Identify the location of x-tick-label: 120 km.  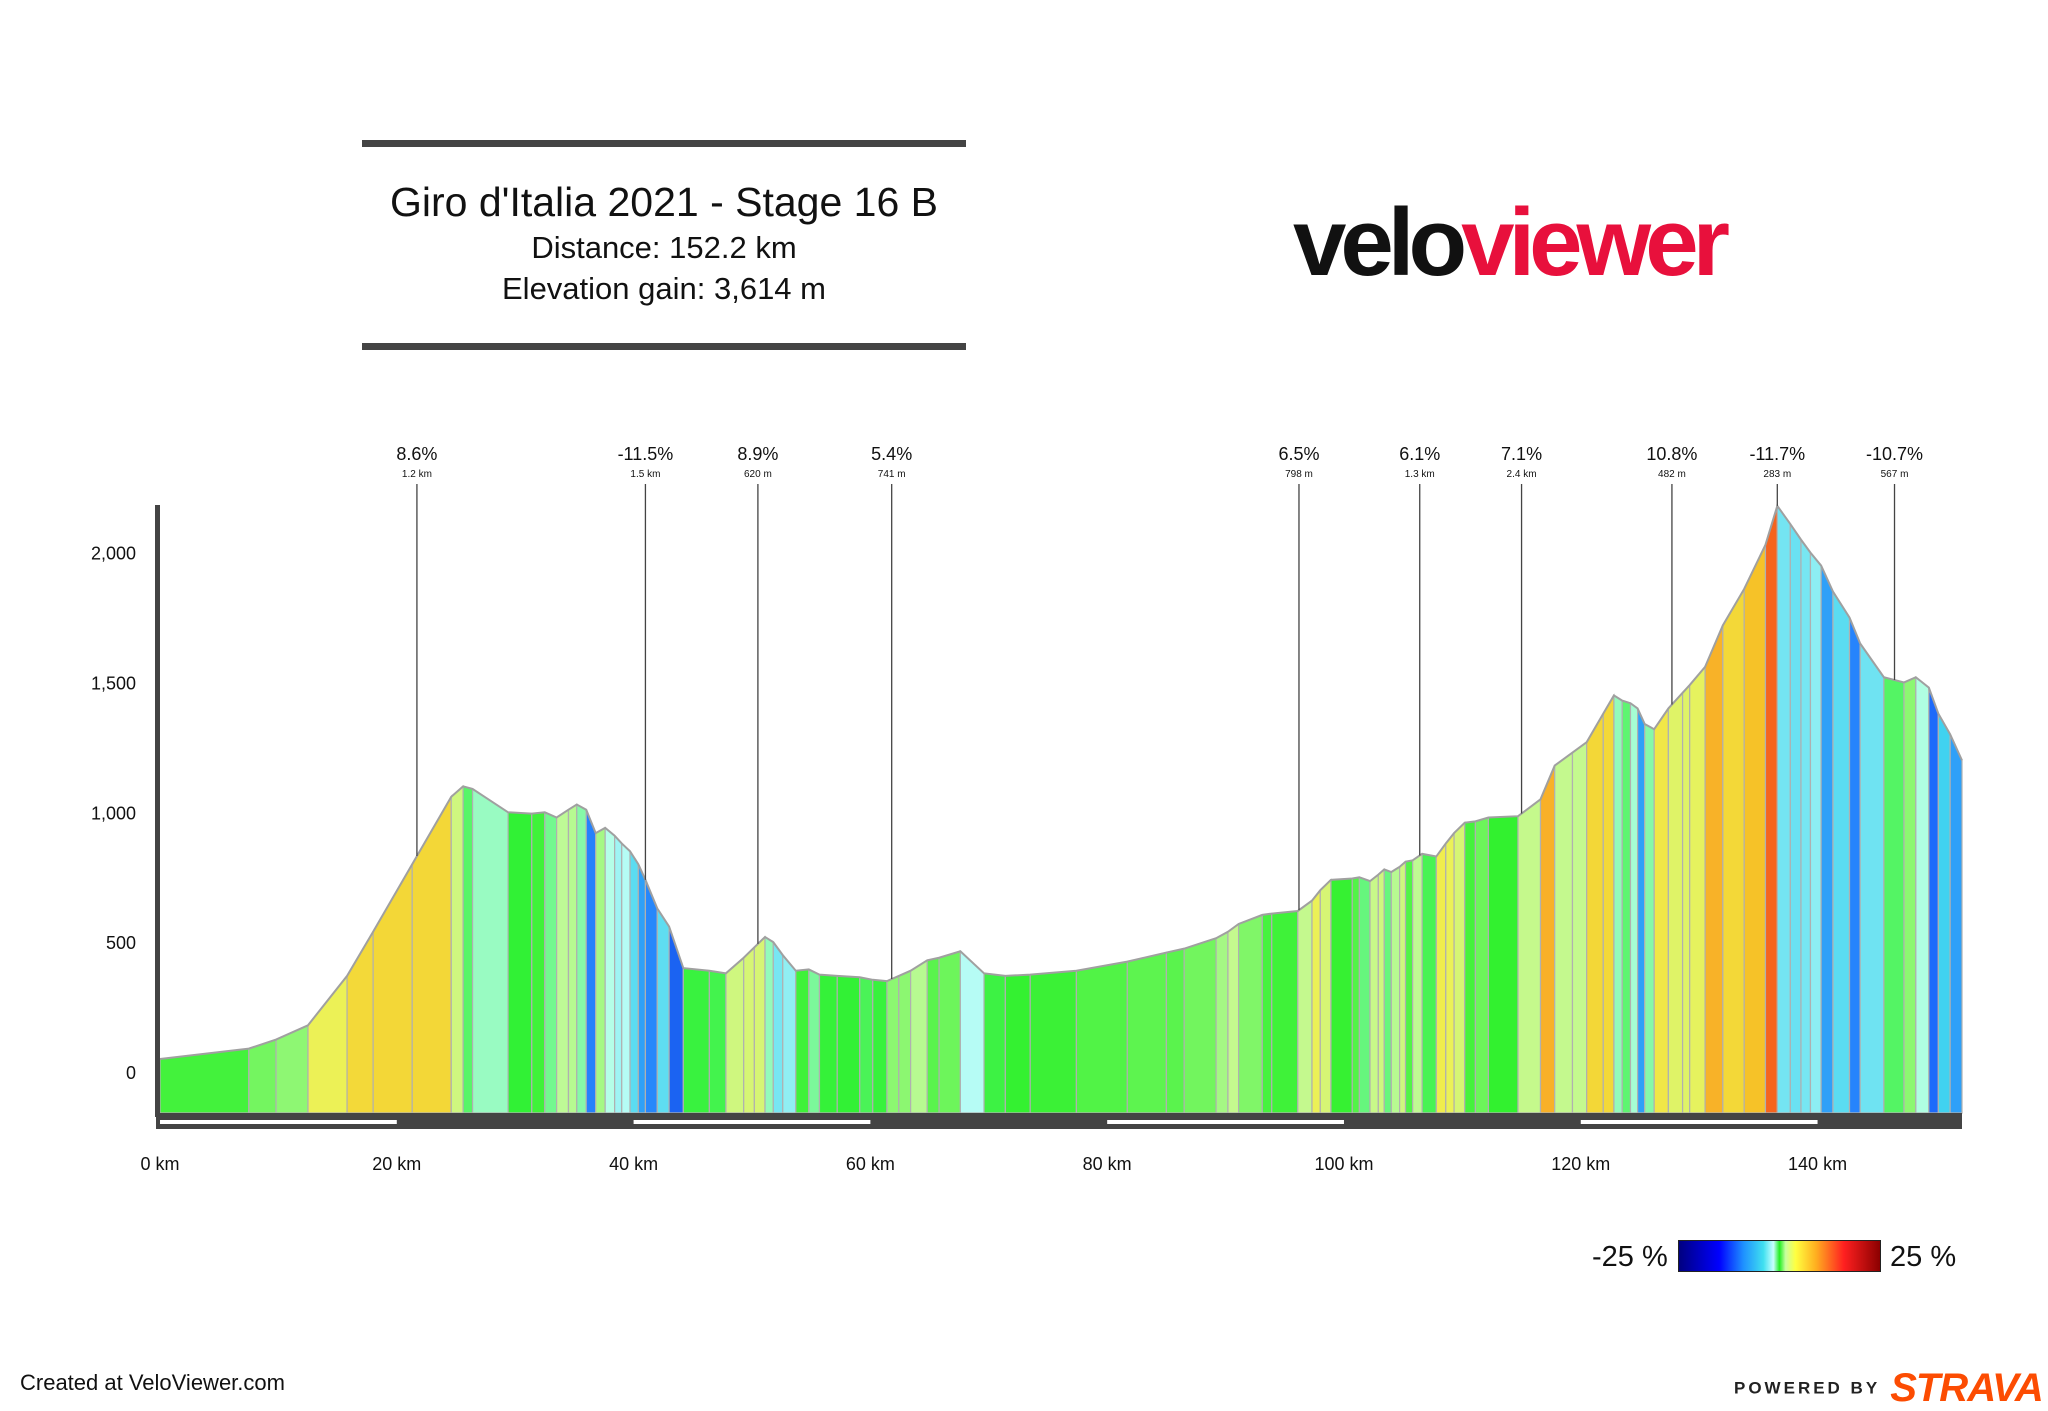
(1580, 1164).